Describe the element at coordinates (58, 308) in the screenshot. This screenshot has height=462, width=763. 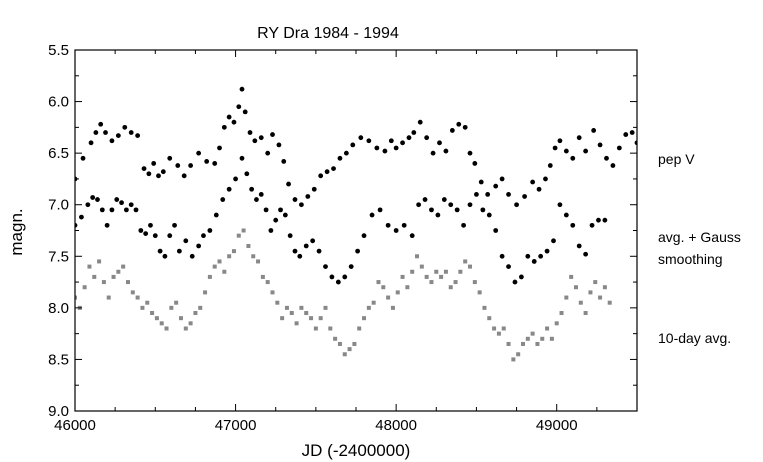
I see `y-tick-label: 8.0` at that location.